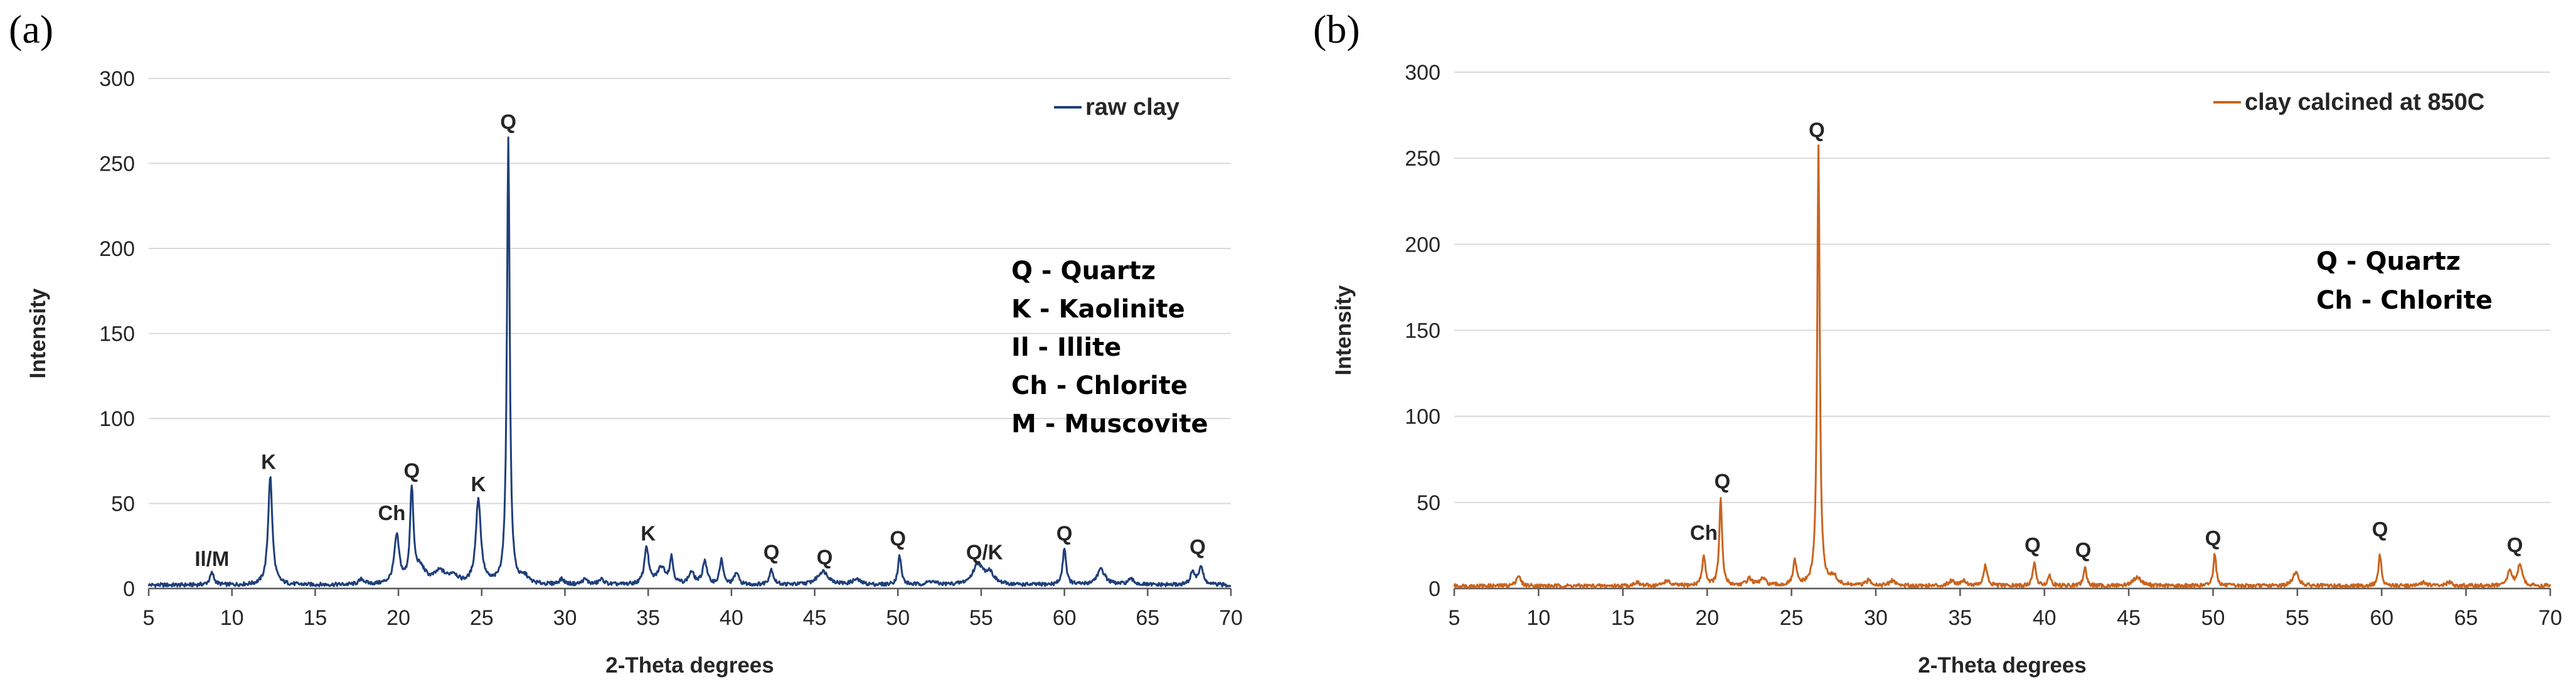  Describe the element at coordinates (2364, 102) in the screenshot. I see `legend-label: clay calcined at 850C` at that location.